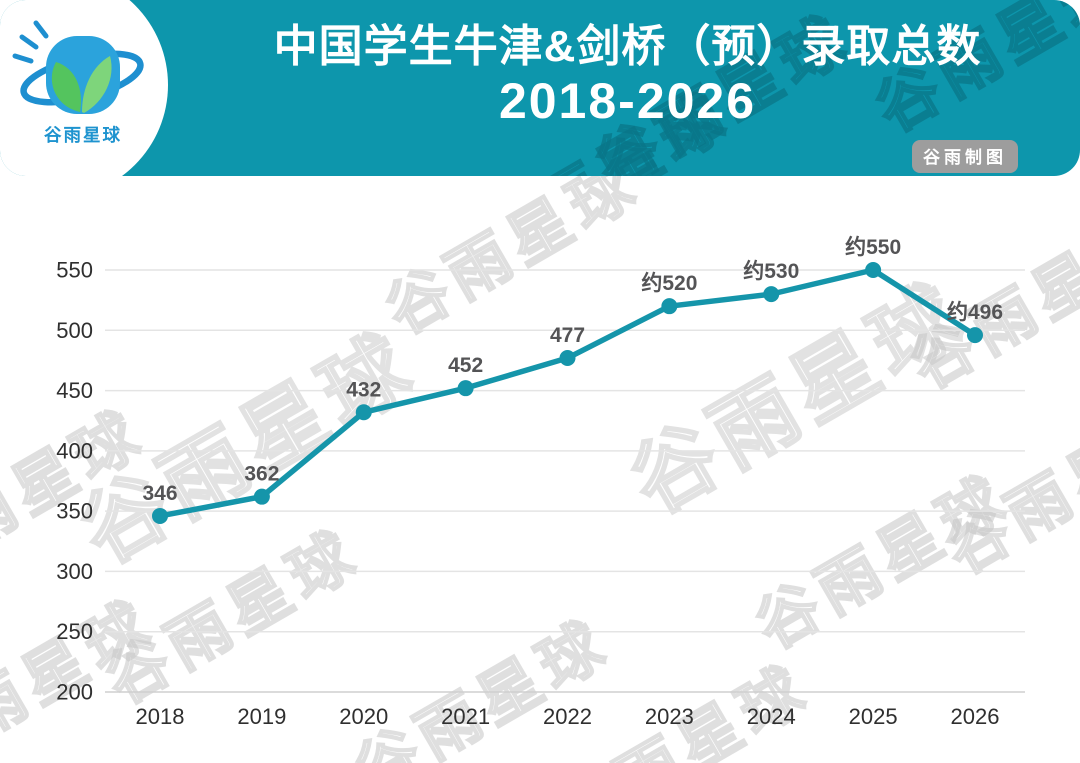 Image resolution: width=1080 pixels, height=763 pixels. I want to click on y-axis-label: 300, so click(74, 571).